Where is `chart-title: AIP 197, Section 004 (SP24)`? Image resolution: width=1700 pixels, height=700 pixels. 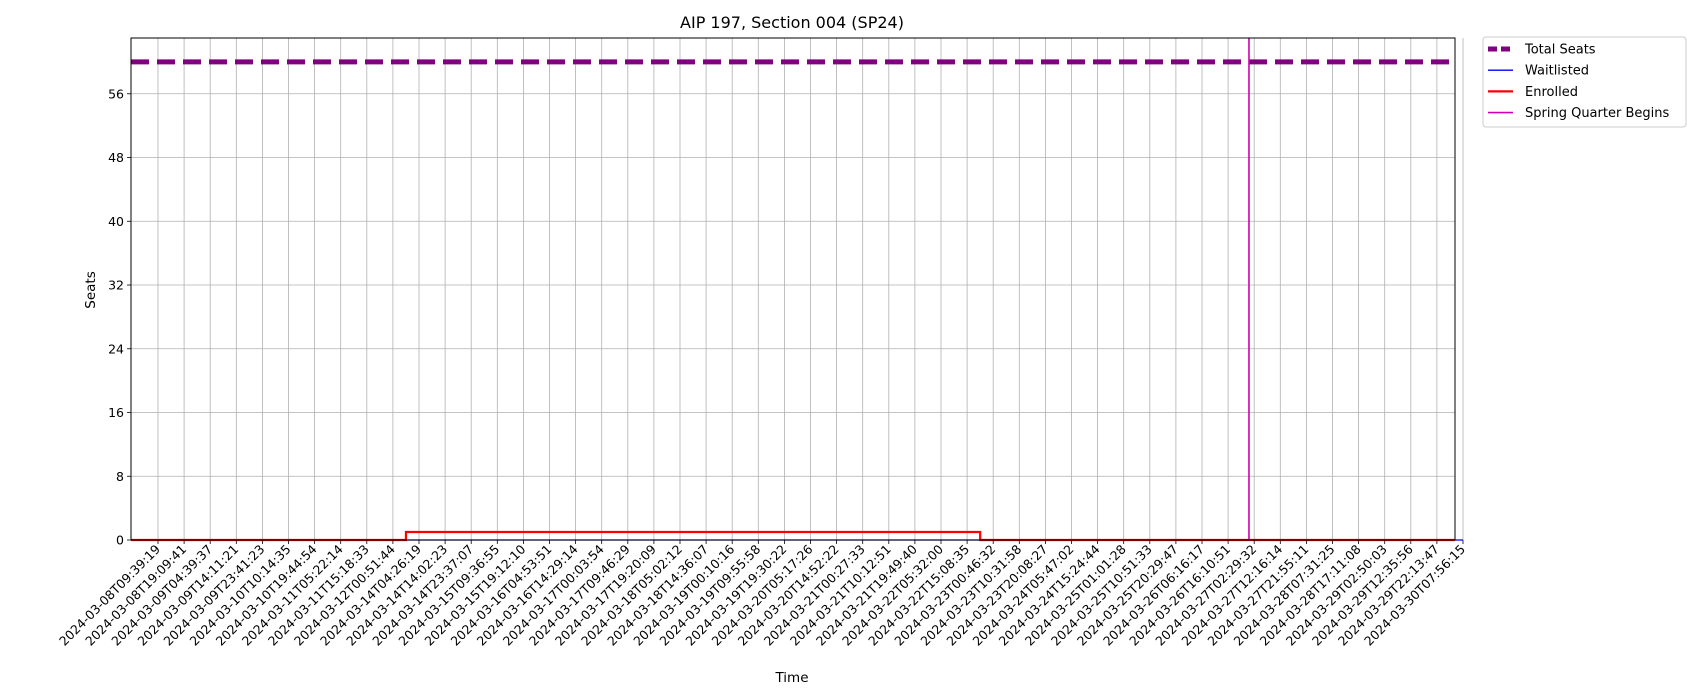
chart-title: AIP 197, Section 004 (SP24) is located at coordinates (792, 22).